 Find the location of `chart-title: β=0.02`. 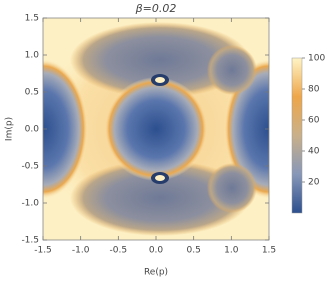

chart-title: β=0.02 is located at coordinates (156, 8).